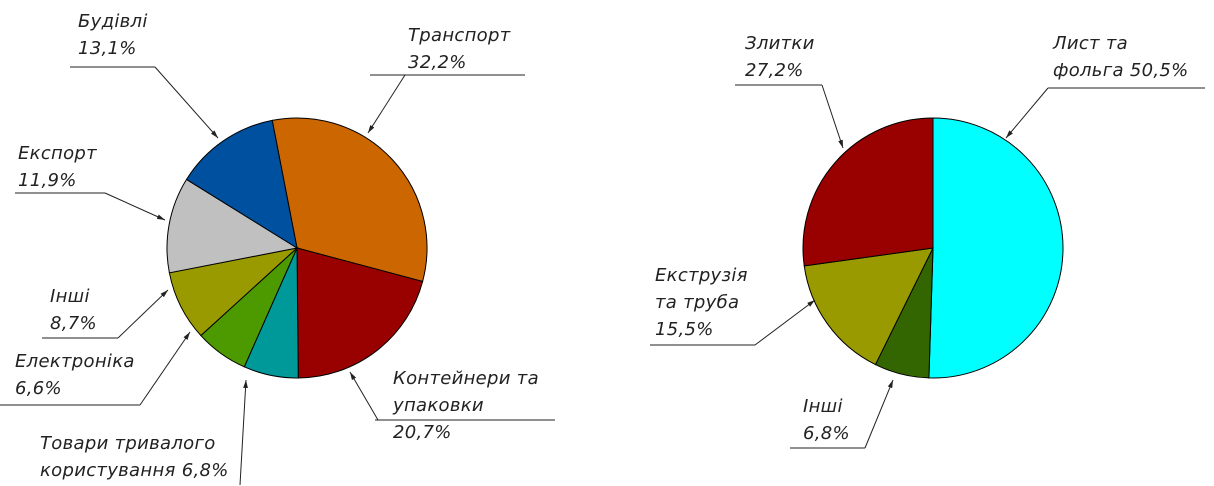 This screenshot has width=1214, height=486. Describe the element at coordinates (701, 289) in the screenshot. I see `slice-name: Екструзія та труба` at that location.